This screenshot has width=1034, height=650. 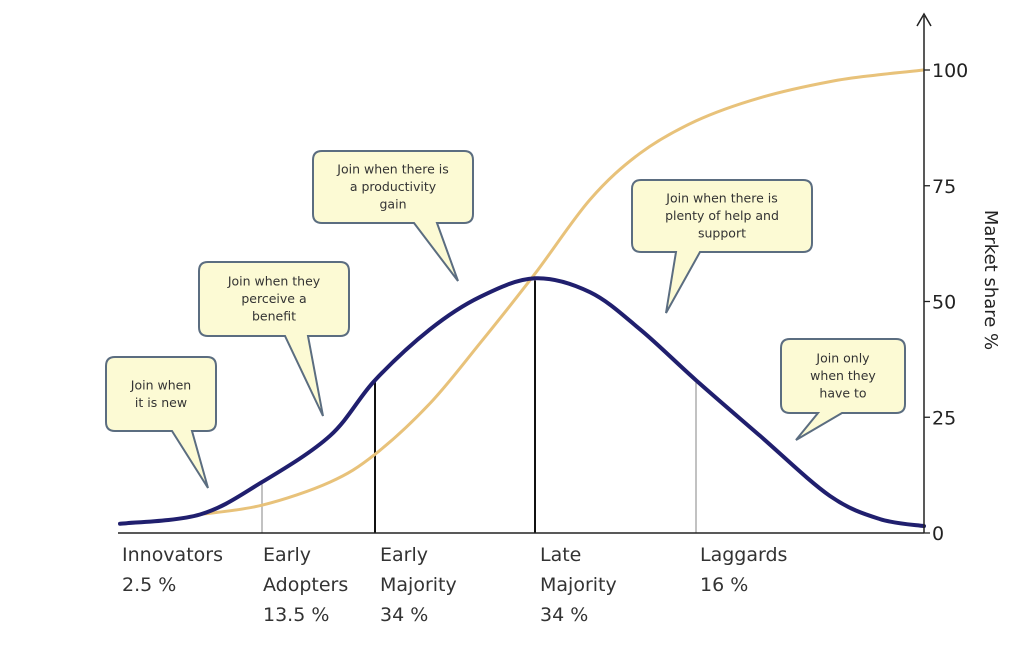 I want to click on category-share: 13.5 %, so click(x=296, y=615).